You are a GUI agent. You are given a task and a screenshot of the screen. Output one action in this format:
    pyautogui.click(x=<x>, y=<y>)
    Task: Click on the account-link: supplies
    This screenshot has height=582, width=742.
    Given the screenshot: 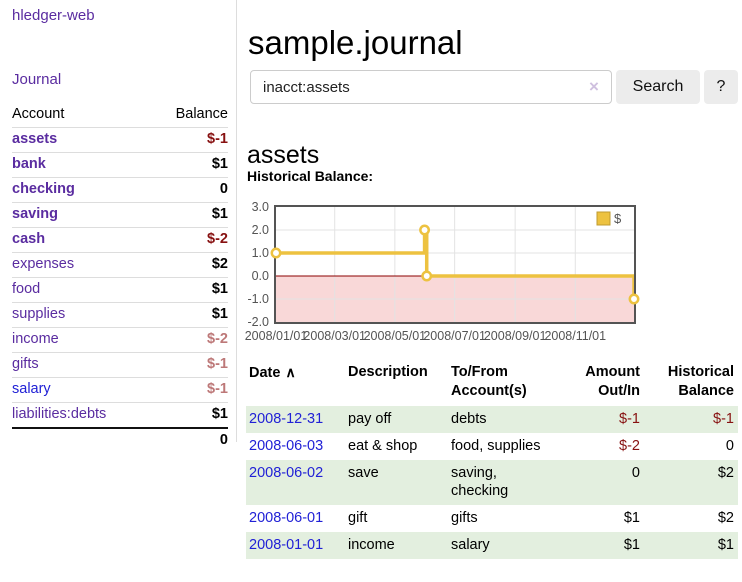 What is the action you would take?
    pyautogui.click(x=39, y=314)
    